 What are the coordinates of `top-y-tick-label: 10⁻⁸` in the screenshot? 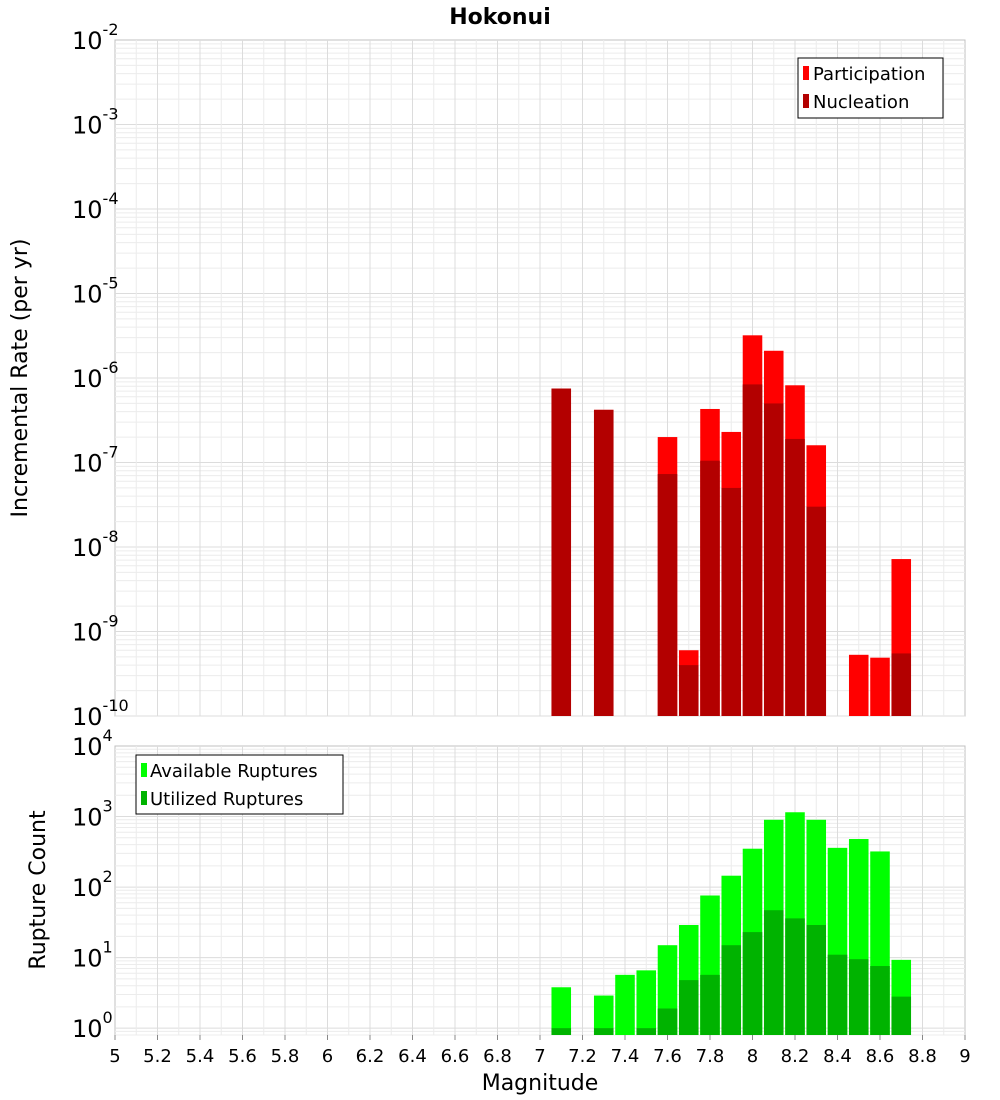 It's located at (95, 544).